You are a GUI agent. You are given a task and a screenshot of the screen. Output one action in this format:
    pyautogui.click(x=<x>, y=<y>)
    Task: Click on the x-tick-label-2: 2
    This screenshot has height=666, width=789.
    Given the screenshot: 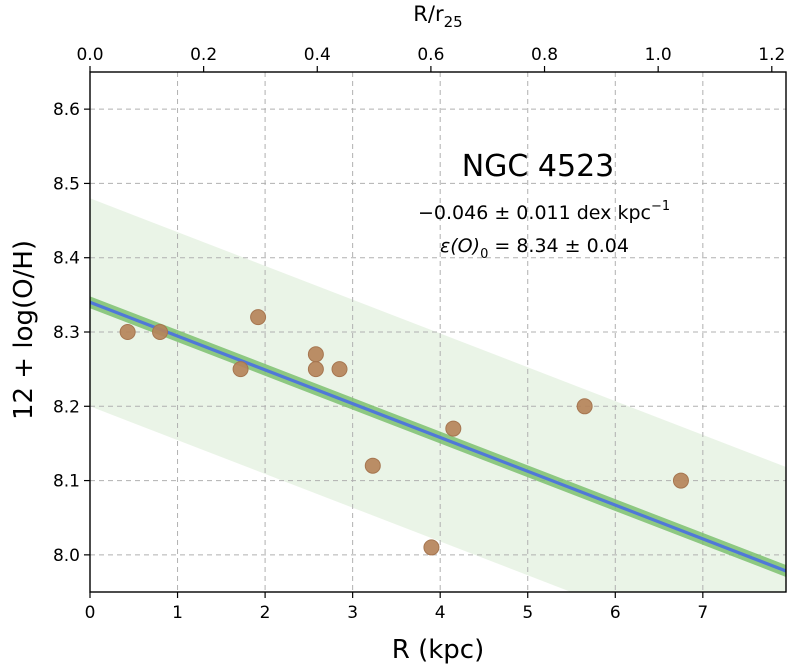 What is the action you would take?
    pyautogui.click(x=265, y=613)
    